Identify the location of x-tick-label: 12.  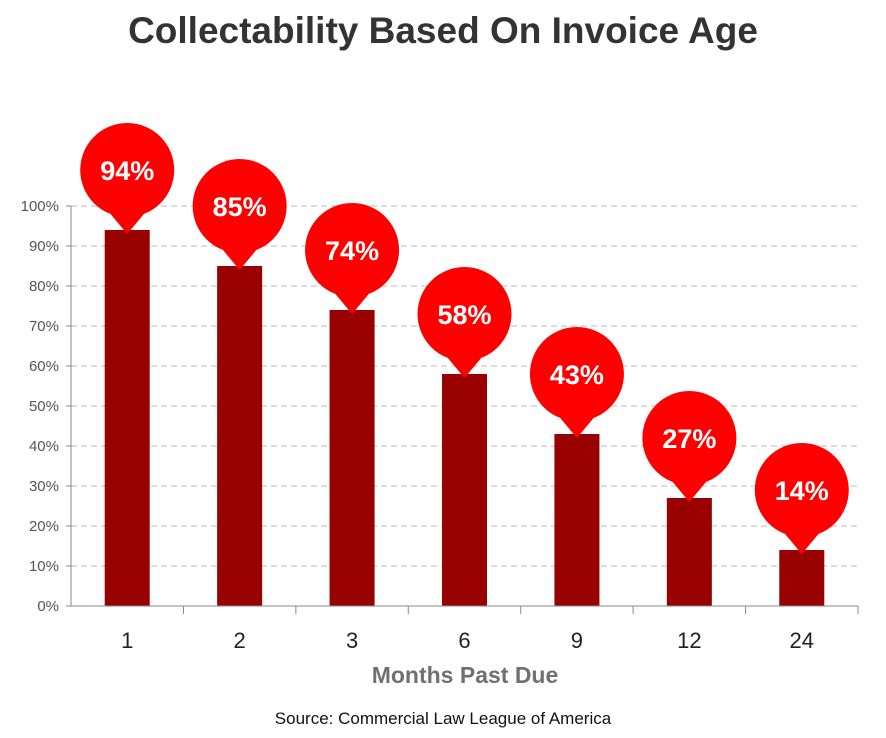
(689, 640).